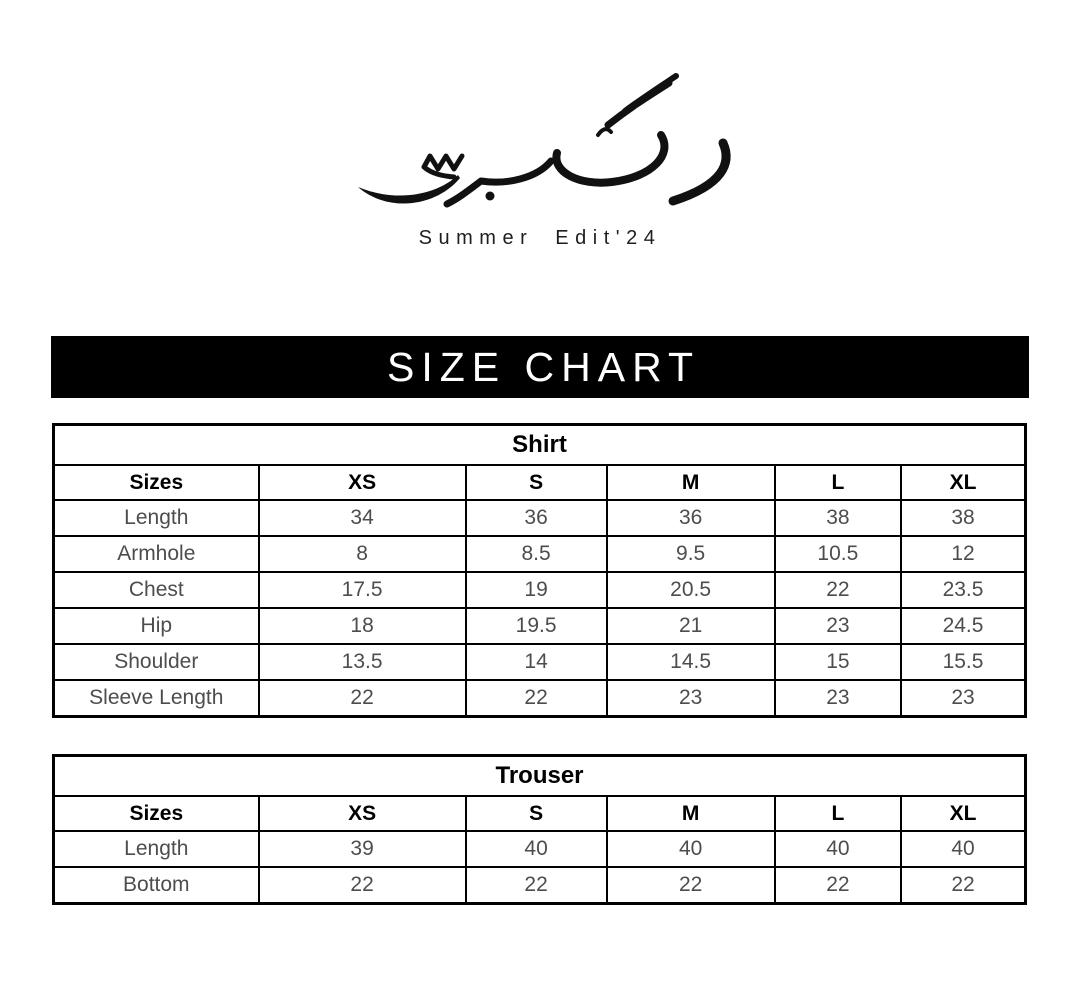 The height and width of the screenshot is (994, 1080). I want to click on size-value: 10.5, so click(838, 554).